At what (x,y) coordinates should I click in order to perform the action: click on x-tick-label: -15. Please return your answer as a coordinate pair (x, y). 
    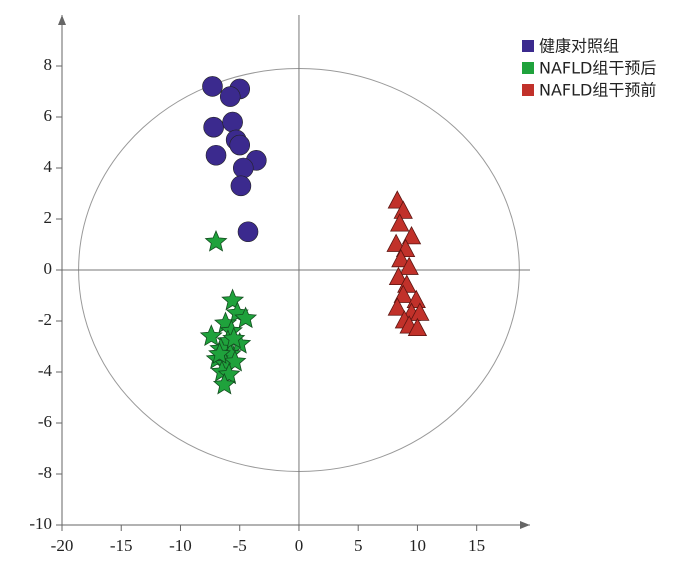
    Looking at the image, I should click on (121, 545).